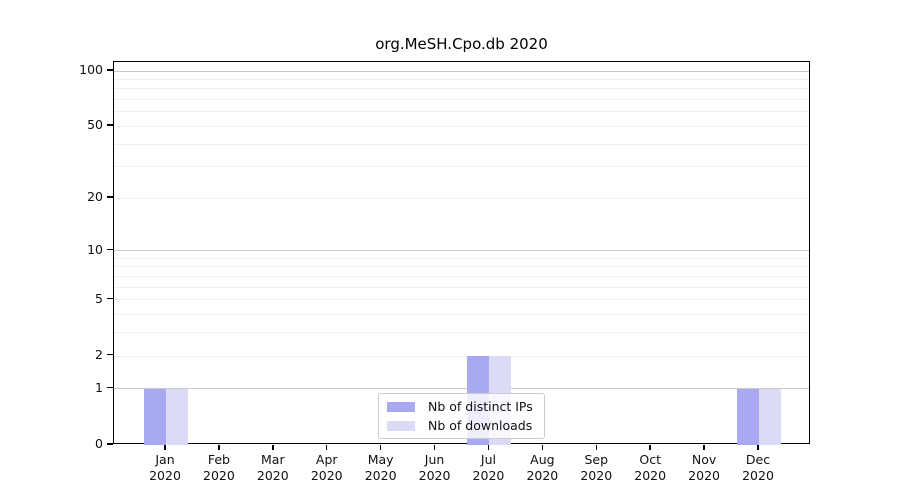 The image size is (900, 500). What do you see at coordinates (401, 406) in the screenshot?
I see `legend-swatch-distinct-ips` at bounding box center [401, 406].